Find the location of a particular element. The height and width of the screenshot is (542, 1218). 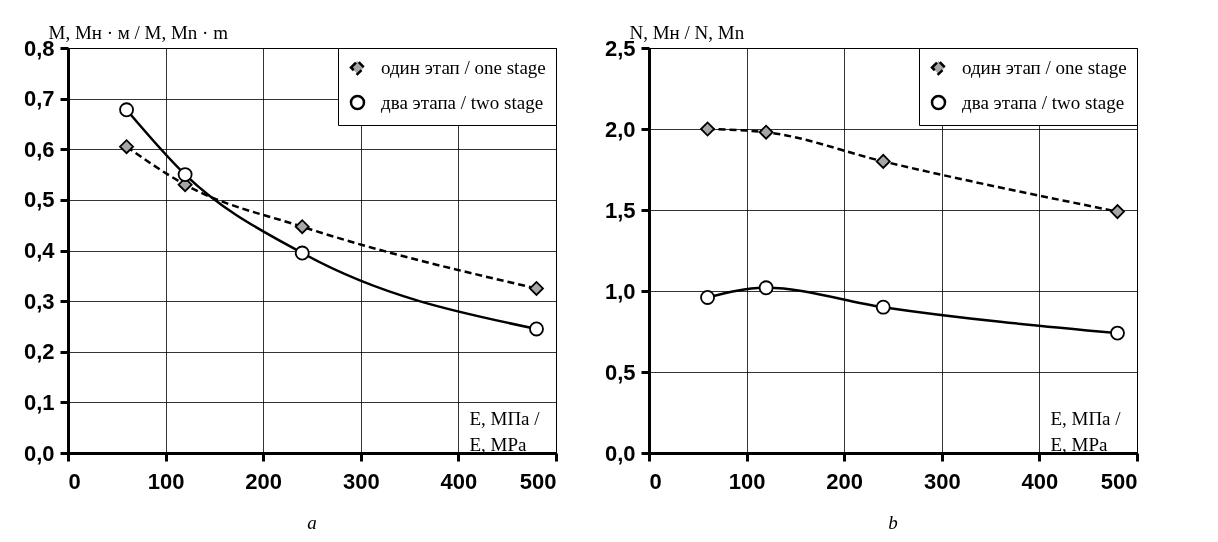

y-tick-label: 0,4 is located at coordinates (39, 250).